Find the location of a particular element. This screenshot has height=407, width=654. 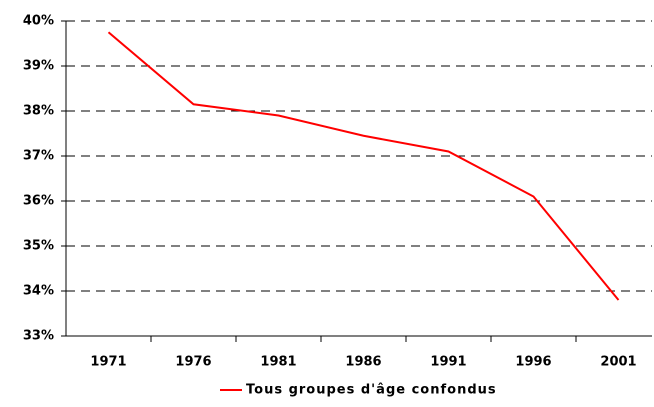

legend-label: Tous groupes d'âge confondus is located at coordinates (371, 390).